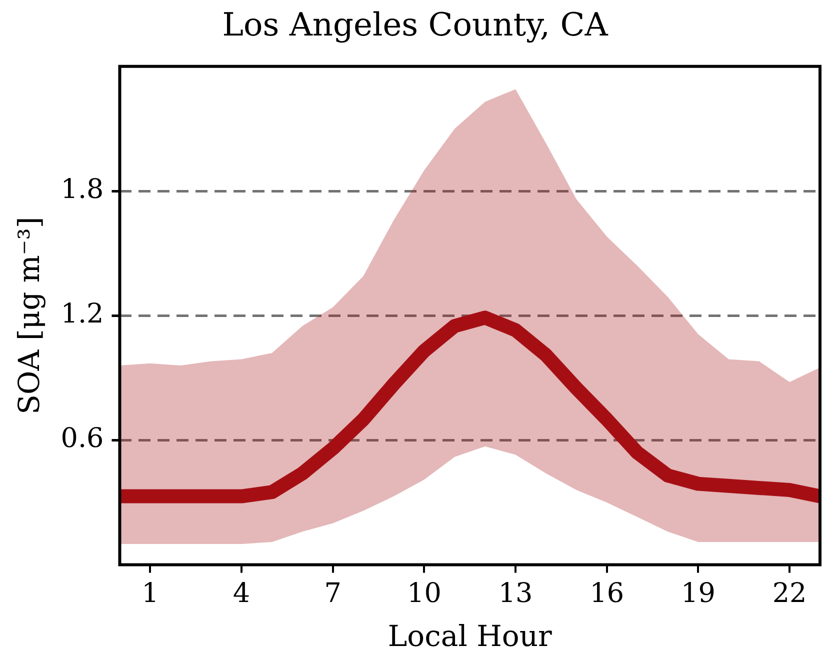  What do you see at coordinates (415, 25) in the screenshot?
I see `chart-title: Los Angeles County, CA` at bounding box center [415, 25].